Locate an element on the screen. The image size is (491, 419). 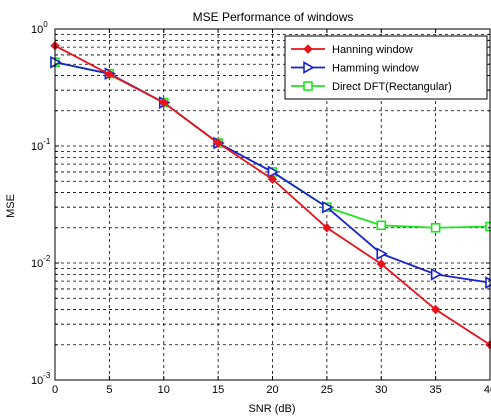
y-tick-label: 10⁻² is located at coordinates (41, 262).